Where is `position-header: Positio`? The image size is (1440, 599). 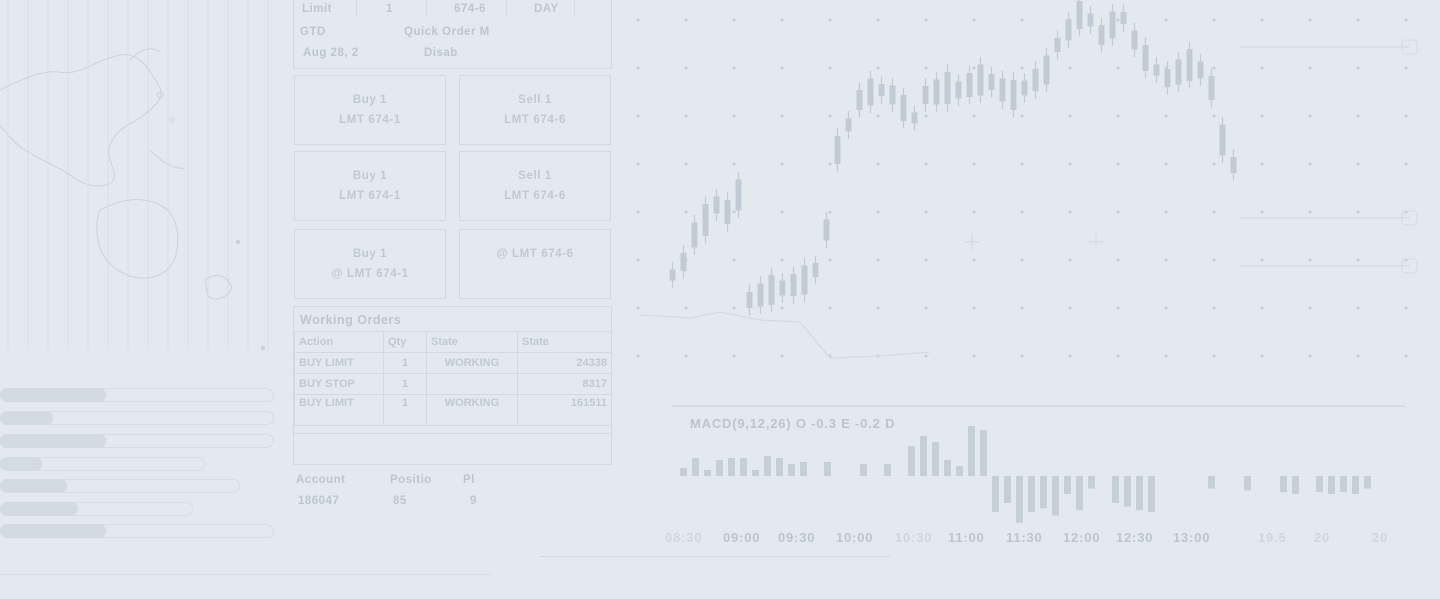 position-header: Positio is located at coordinates (411, 480).